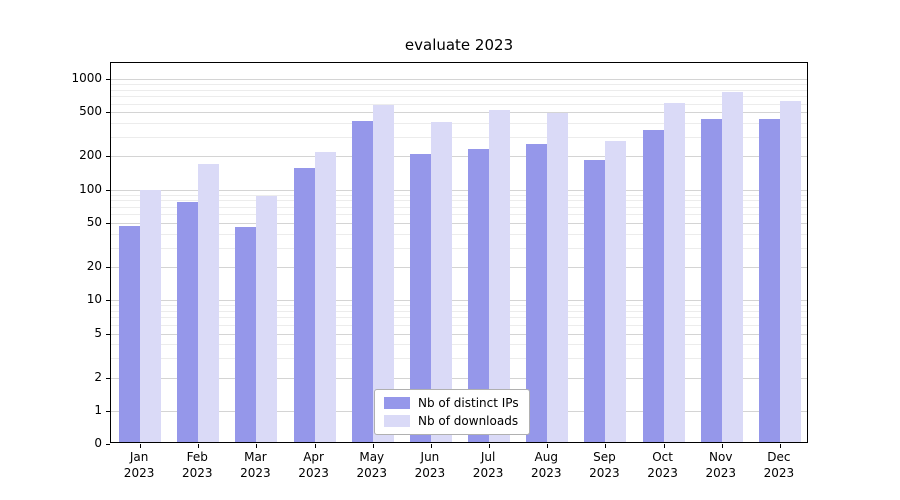  What do you see at coordinates (94, 265) in the screenshot?
I see `y-tick-label: 20` at bounding box center [94, 265].